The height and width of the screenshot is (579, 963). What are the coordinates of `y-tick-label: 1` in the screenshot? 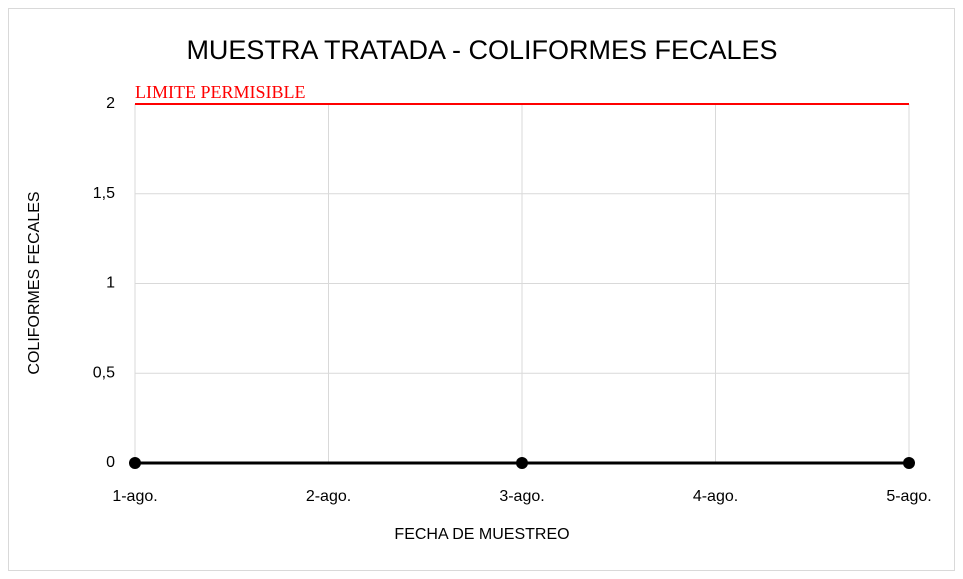 It's located at (110, 283).